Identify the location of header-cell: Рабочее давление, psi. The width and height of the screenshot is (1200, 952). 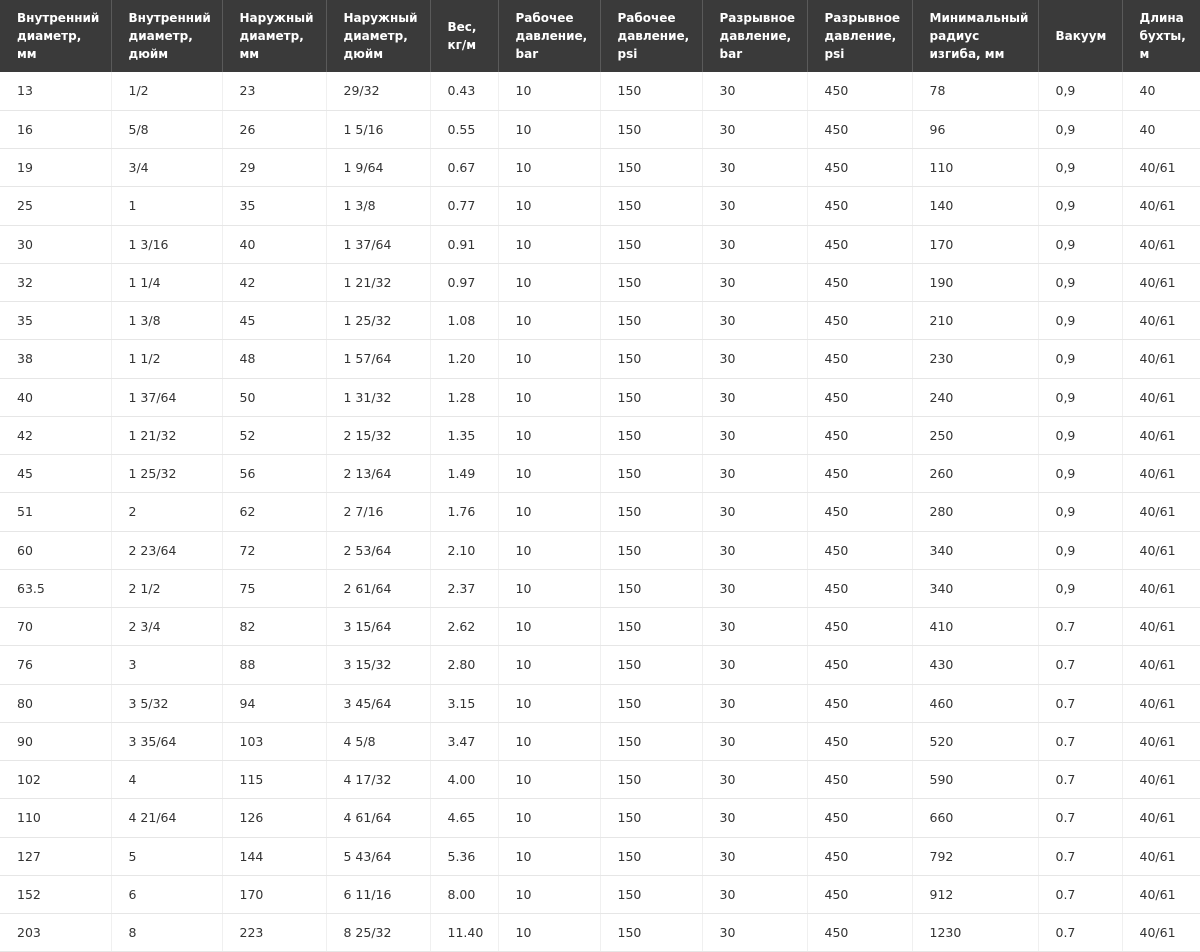
(651, 36).